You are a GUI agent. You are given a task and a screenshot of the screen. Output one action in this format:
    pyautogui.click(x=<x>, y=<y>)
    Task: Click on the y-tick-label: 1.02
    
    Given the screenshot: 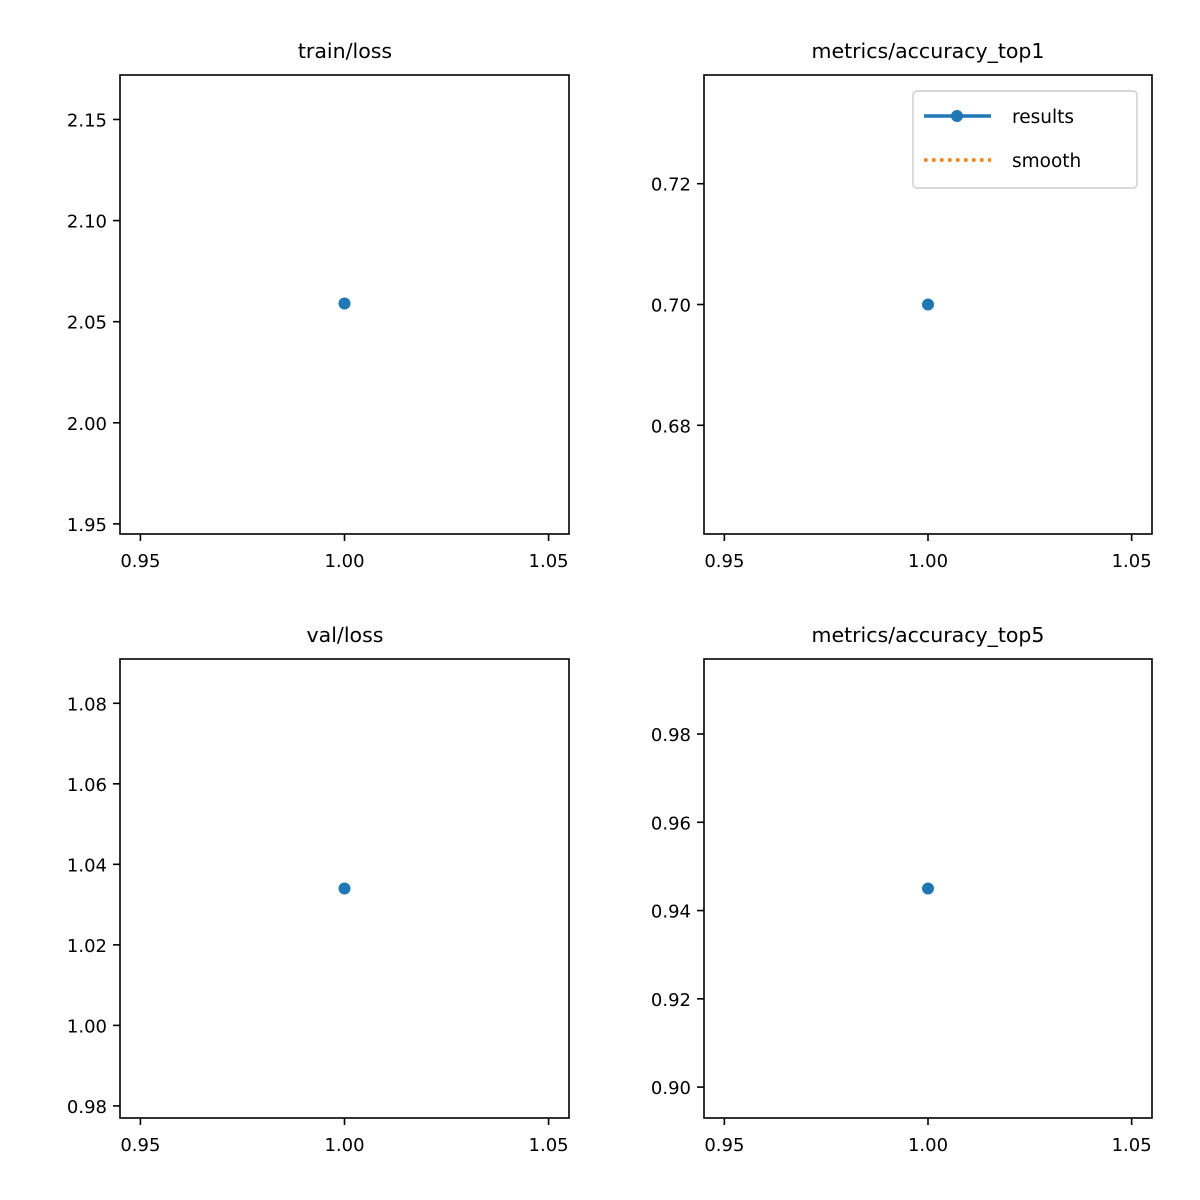 What is the action you would take?
    pyautogui.click(x=87, y=946)
    